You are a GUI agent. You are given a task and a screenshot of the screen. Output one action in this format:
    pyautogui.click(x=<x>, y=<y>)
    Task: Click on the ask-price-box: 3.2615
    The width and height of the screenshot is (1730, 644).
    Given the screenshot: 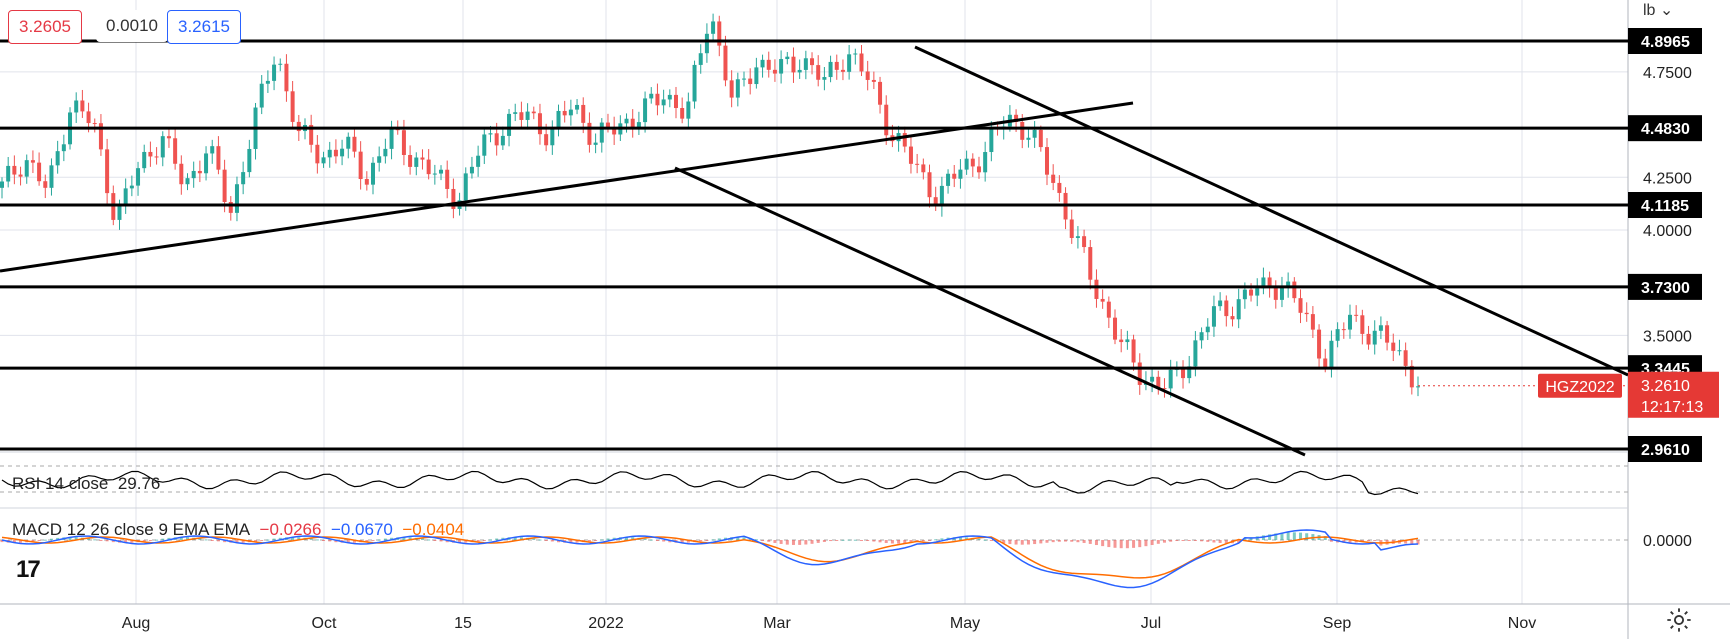 What is the action you would take?
    pyautogui.click(x=204, y=27)
    